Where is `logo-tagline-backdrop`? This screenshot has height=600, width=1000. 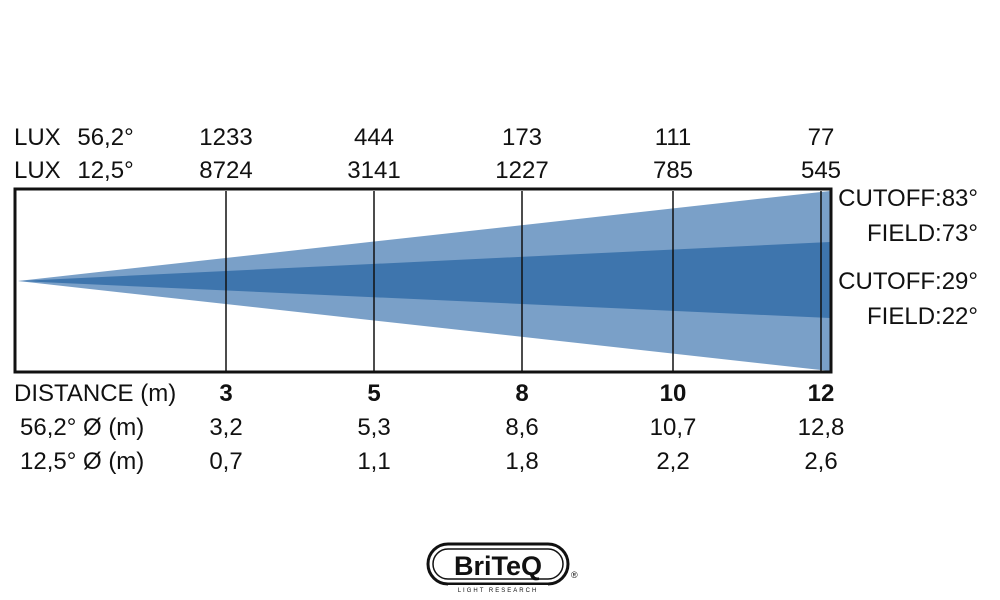 logo-tagline-backdrop is located at coordinates (498, 589).